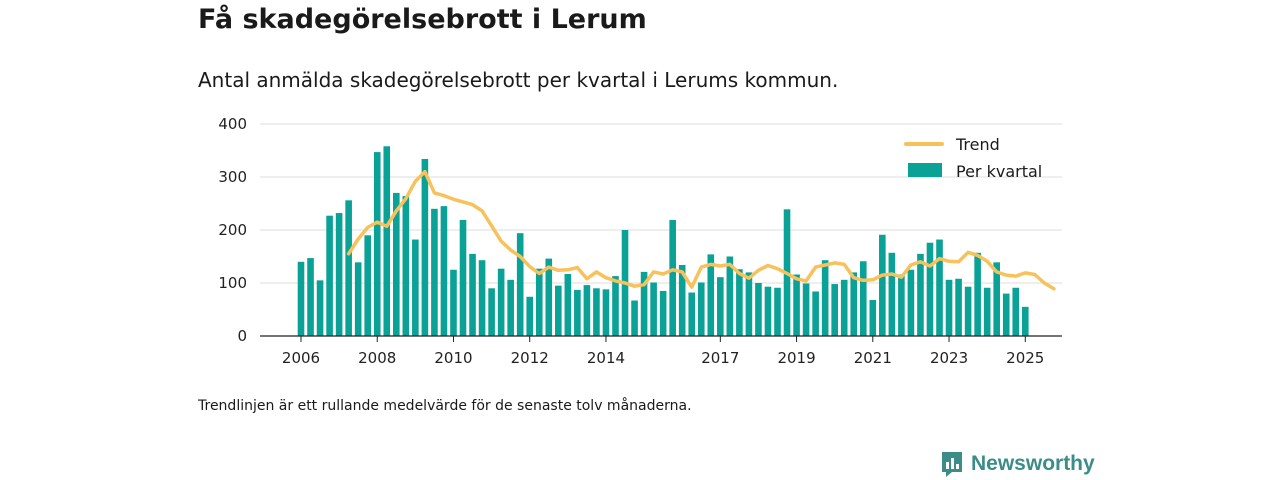 The width and height of the screenshot is (1280, 480). What do you see at coordinates (232, 283) in the screenshot?
I see `y-tick-label: 100` at bounding box center [232, 283].